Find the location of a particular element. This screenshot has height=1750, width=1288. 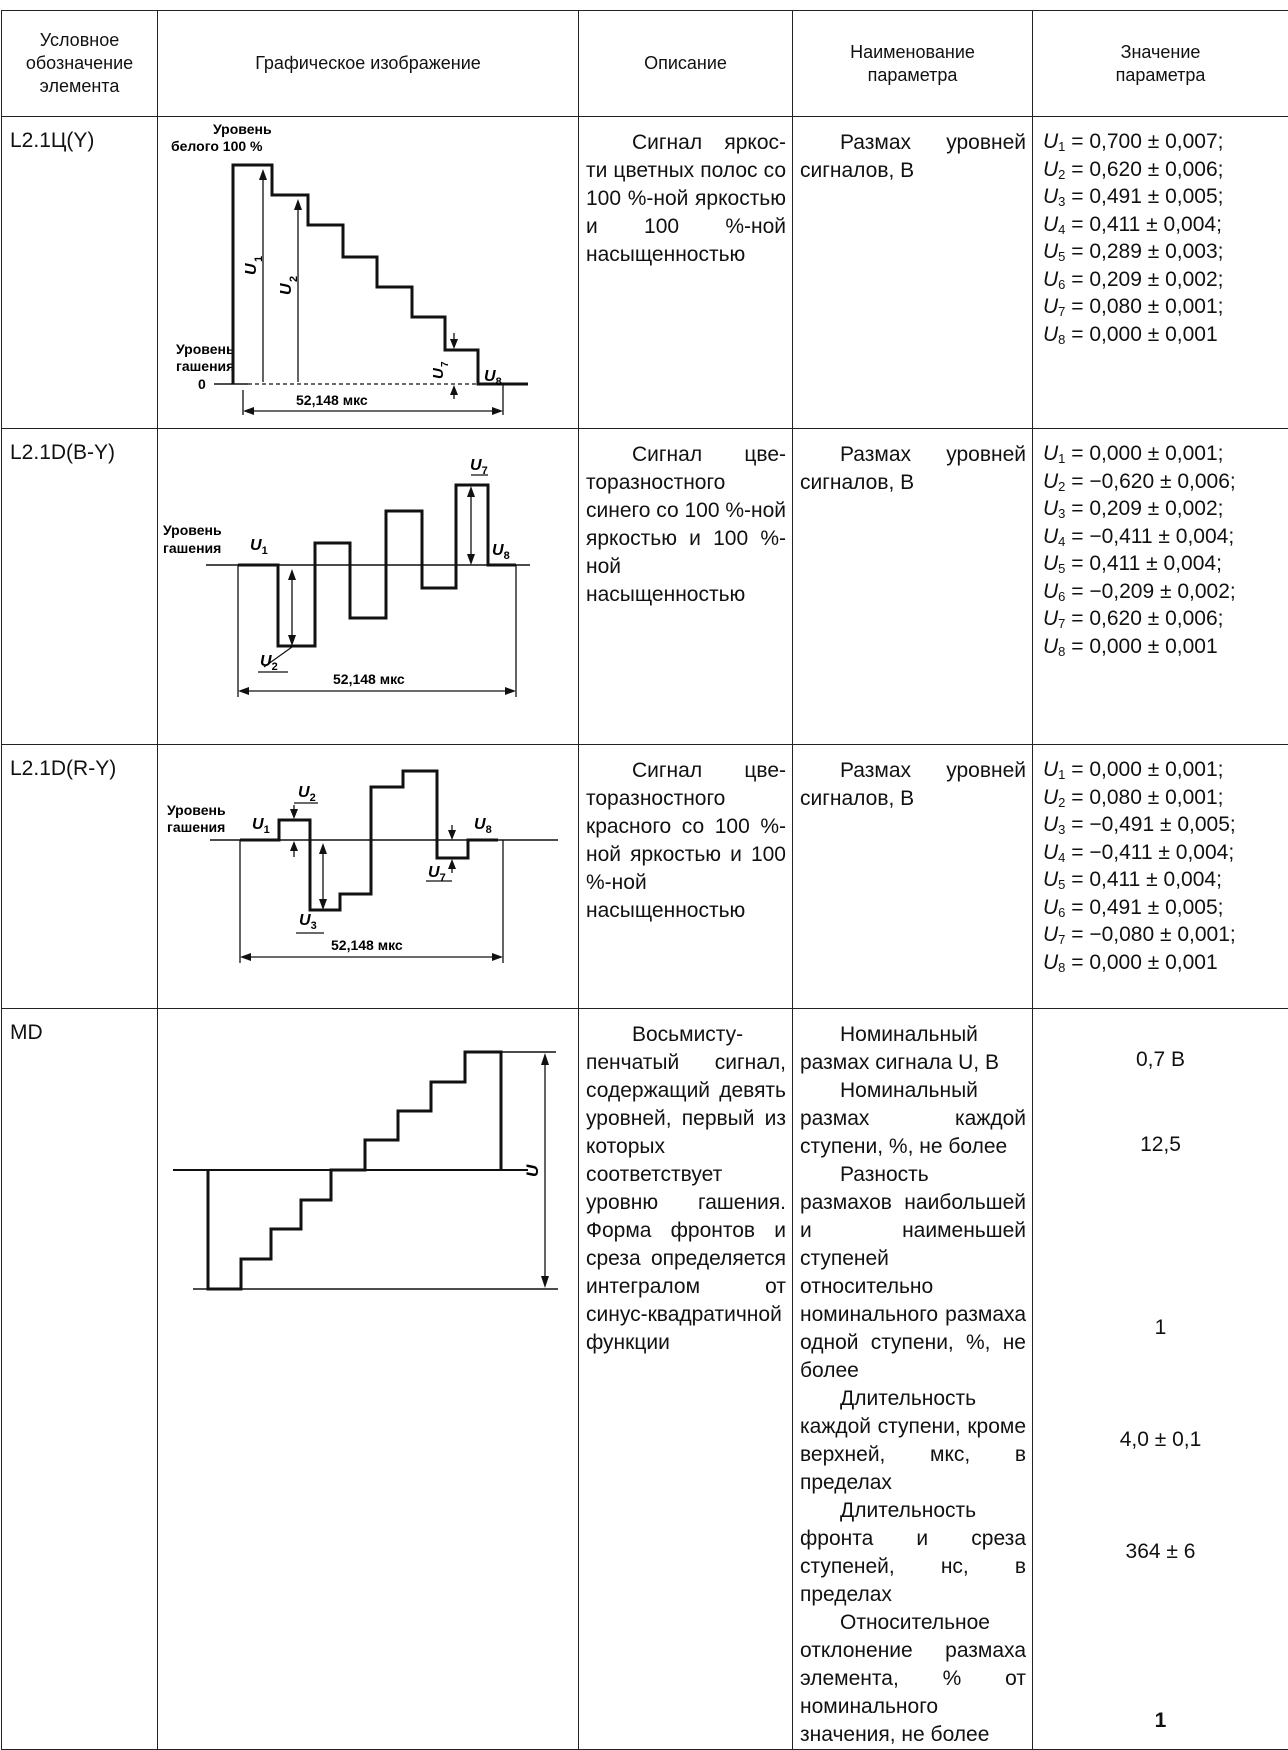

svg-text: 2 is located at coordinates (294, 279).